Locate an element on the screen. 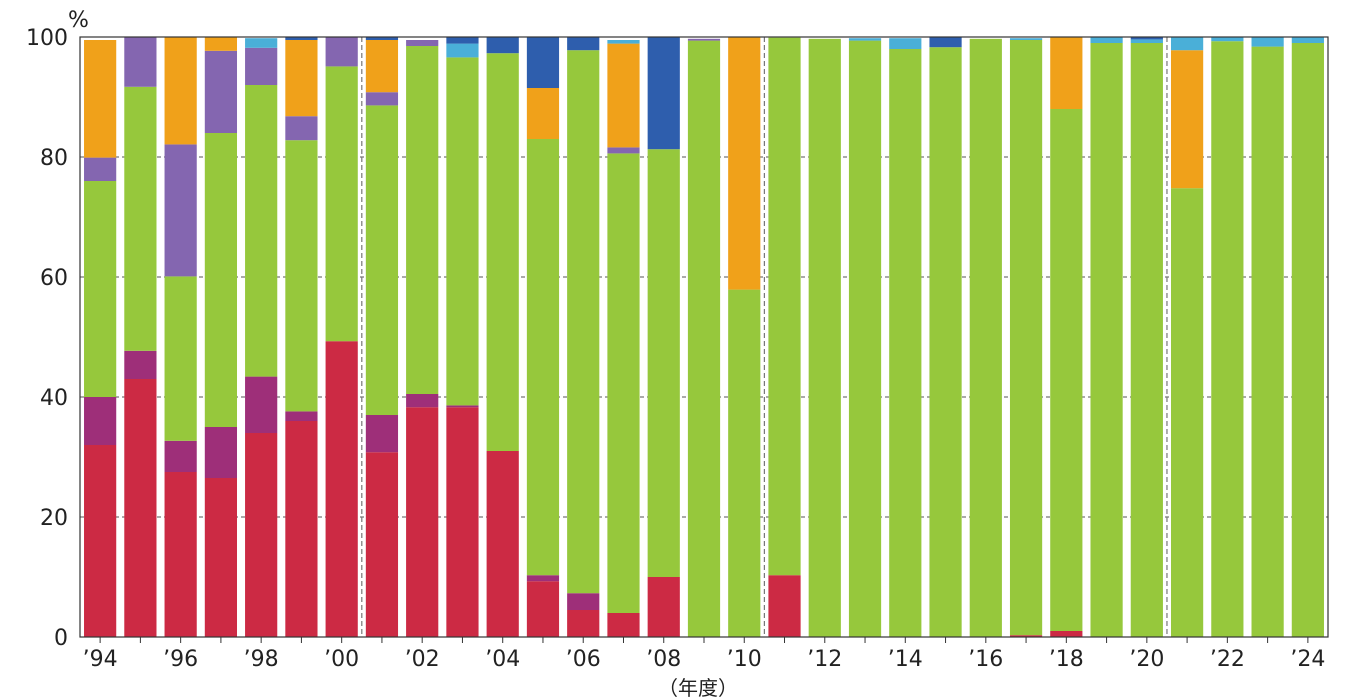  x-tick-label: ’24 is located at coordinates (1307, 659).